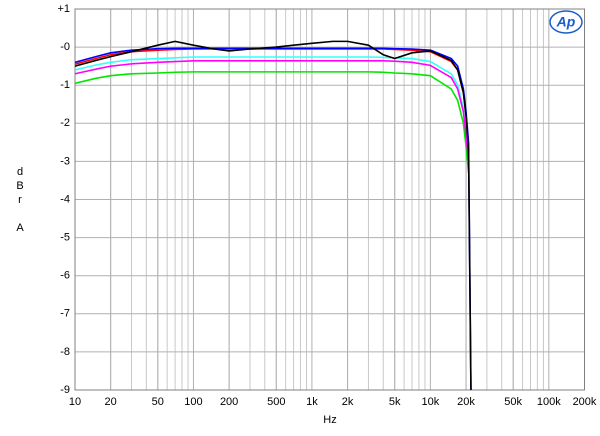 The width and height of the screenshot is (600, 436). Describe the element at coordinates (513, 402) in the screenshot. I see `x-tick-label: 50k` at that location.